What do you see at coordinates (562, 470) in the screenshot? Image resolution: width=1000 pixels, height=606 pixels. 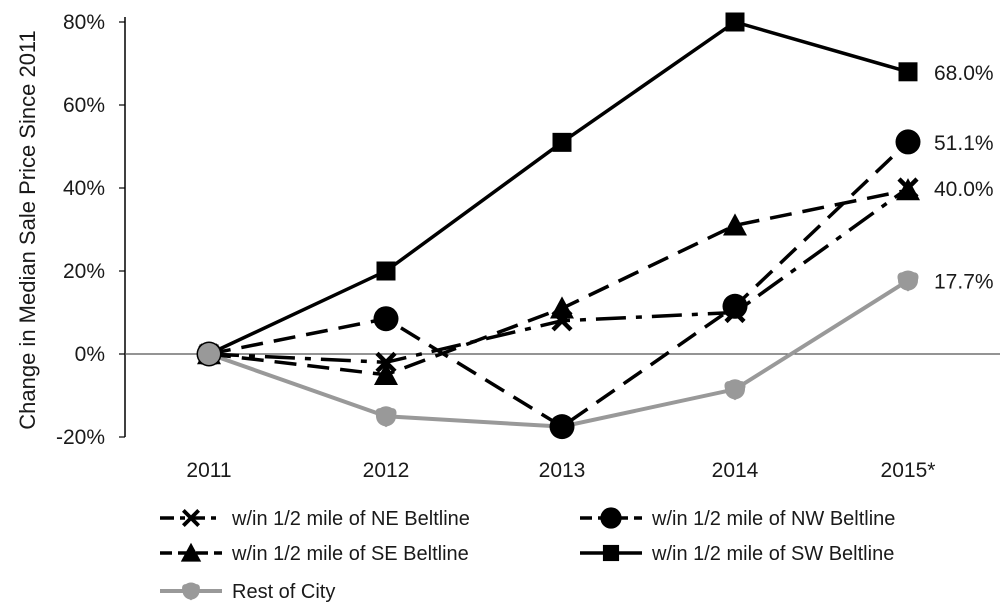 I see `x-tick-label: 2013` at bounding box center [562, 470].